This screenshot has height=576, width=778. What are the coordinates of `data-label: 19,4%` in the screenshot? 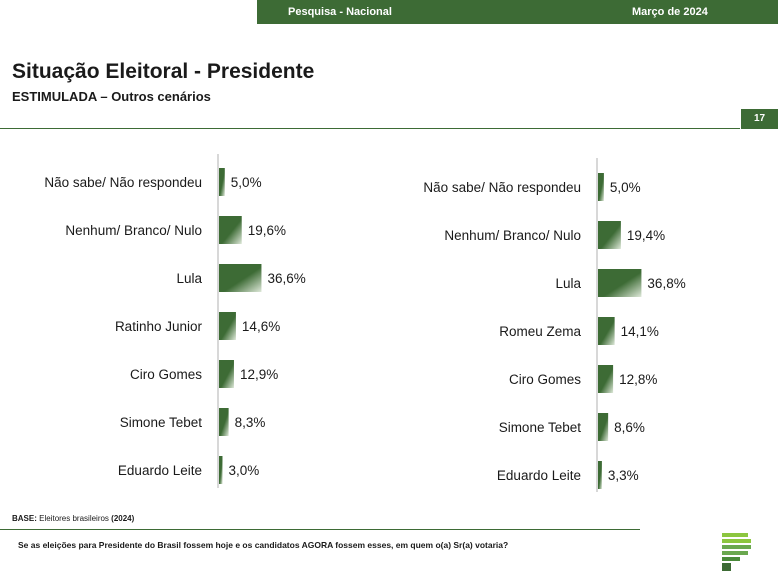 It's located at (646, 235).